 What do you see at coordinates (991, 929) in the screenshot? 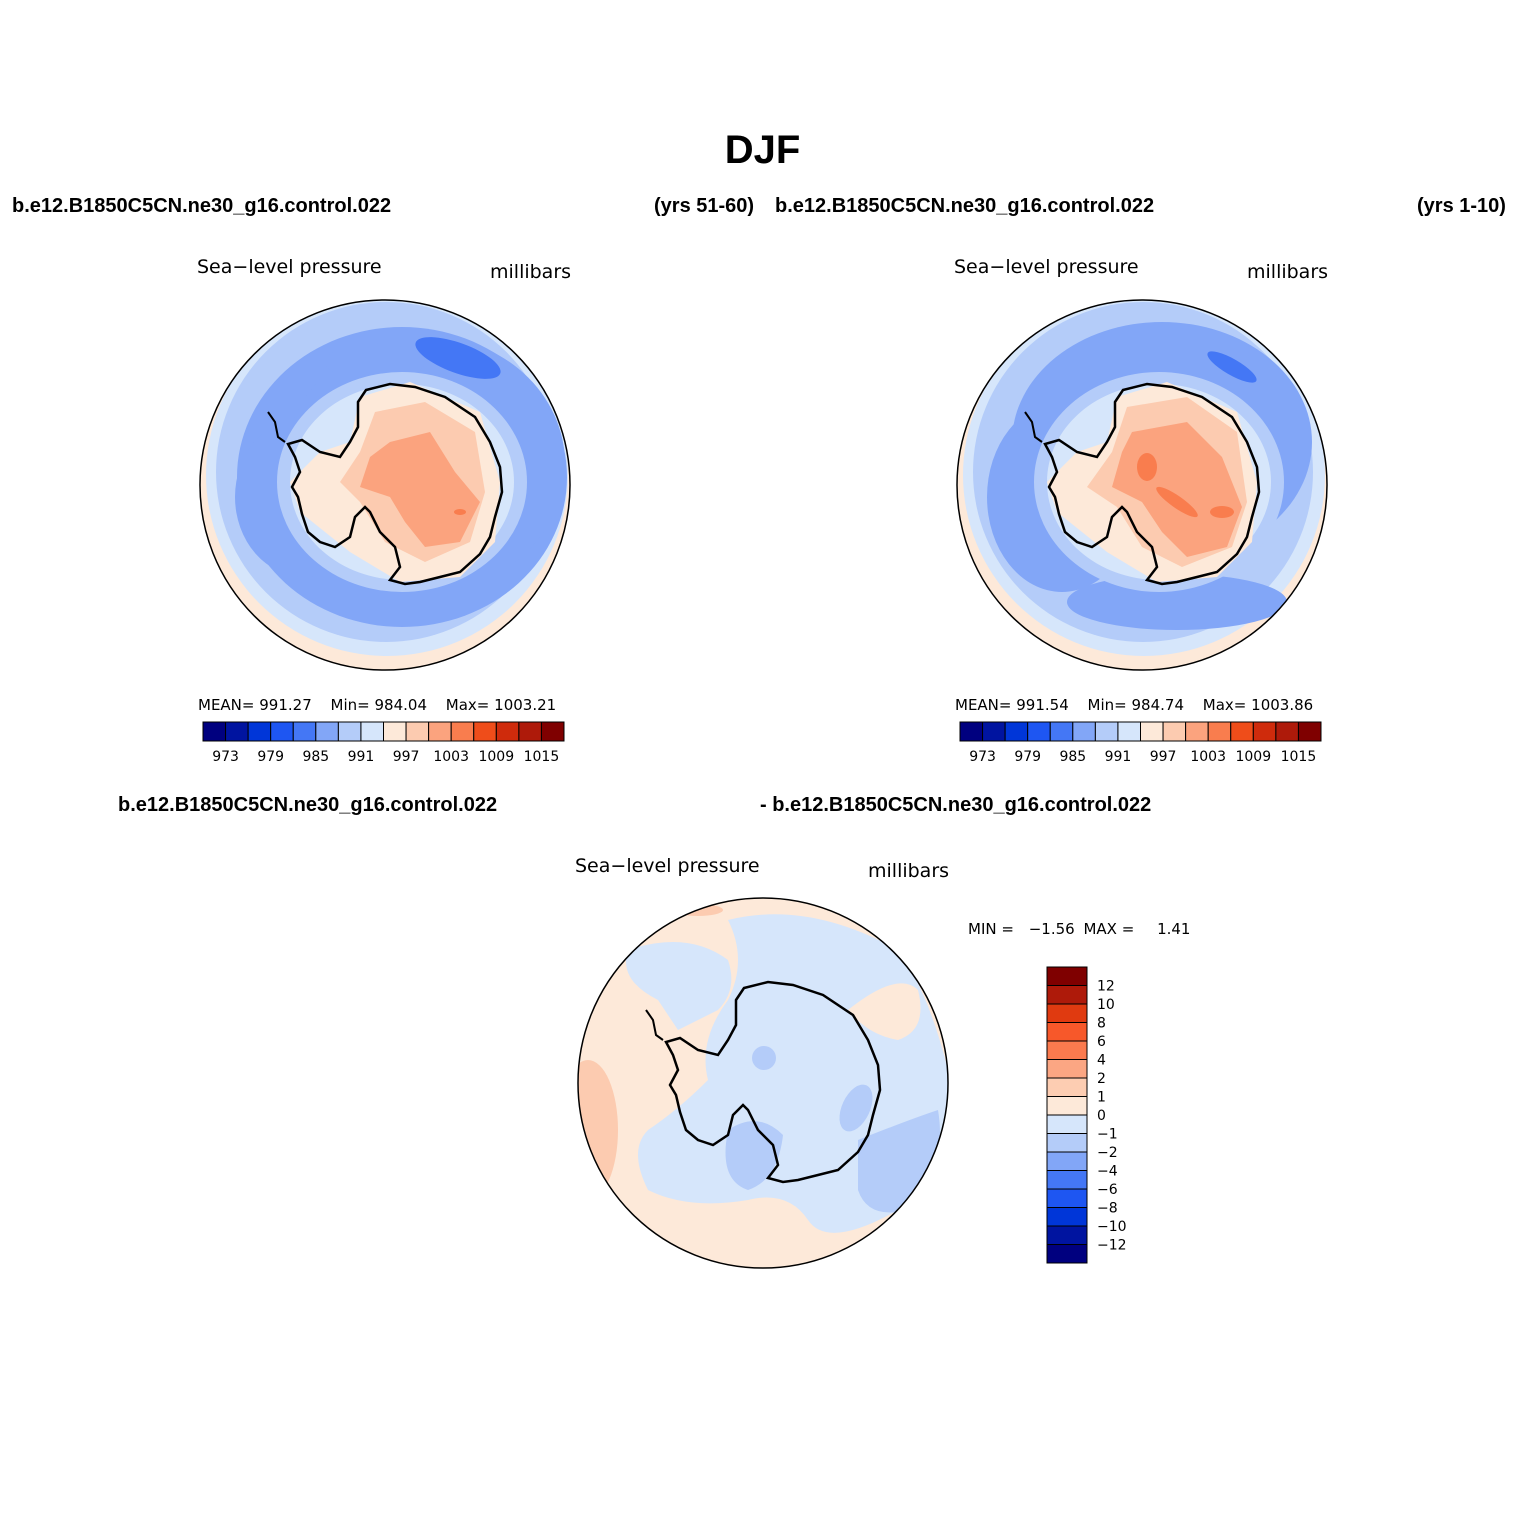
I see `diff-min-label: MIN =` at bounding box center [991, 929].